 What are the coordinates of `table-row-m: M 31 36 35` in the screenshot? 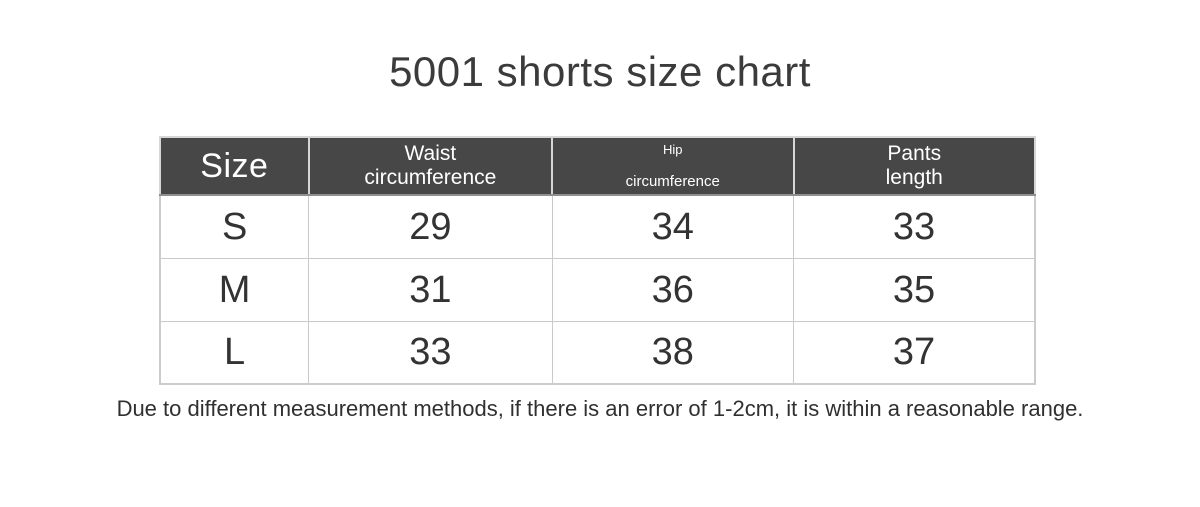 It's located at (597, 289).